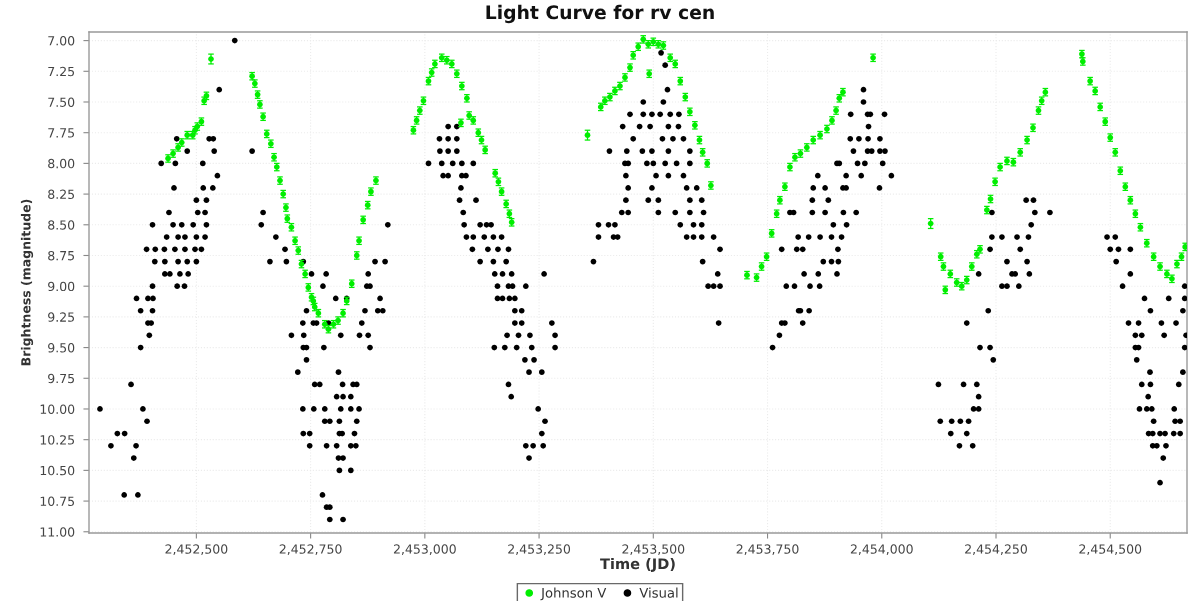  What do you see at coordinates (57, 532) in the screenshot?
I see `y-tick-label: 11.00` at bounding box center [57, 532].